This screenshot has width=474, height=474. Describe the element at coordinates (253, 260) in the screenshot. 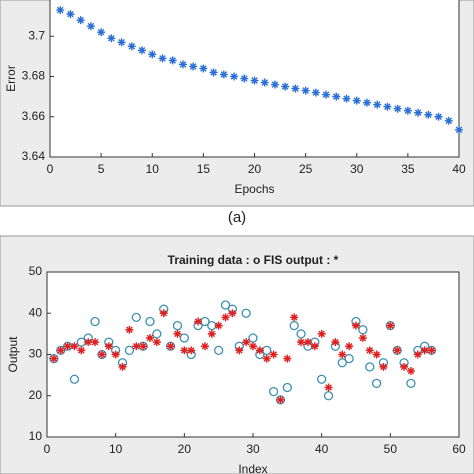

I see `chart-title: Training data : o FIS output : *` at that location.